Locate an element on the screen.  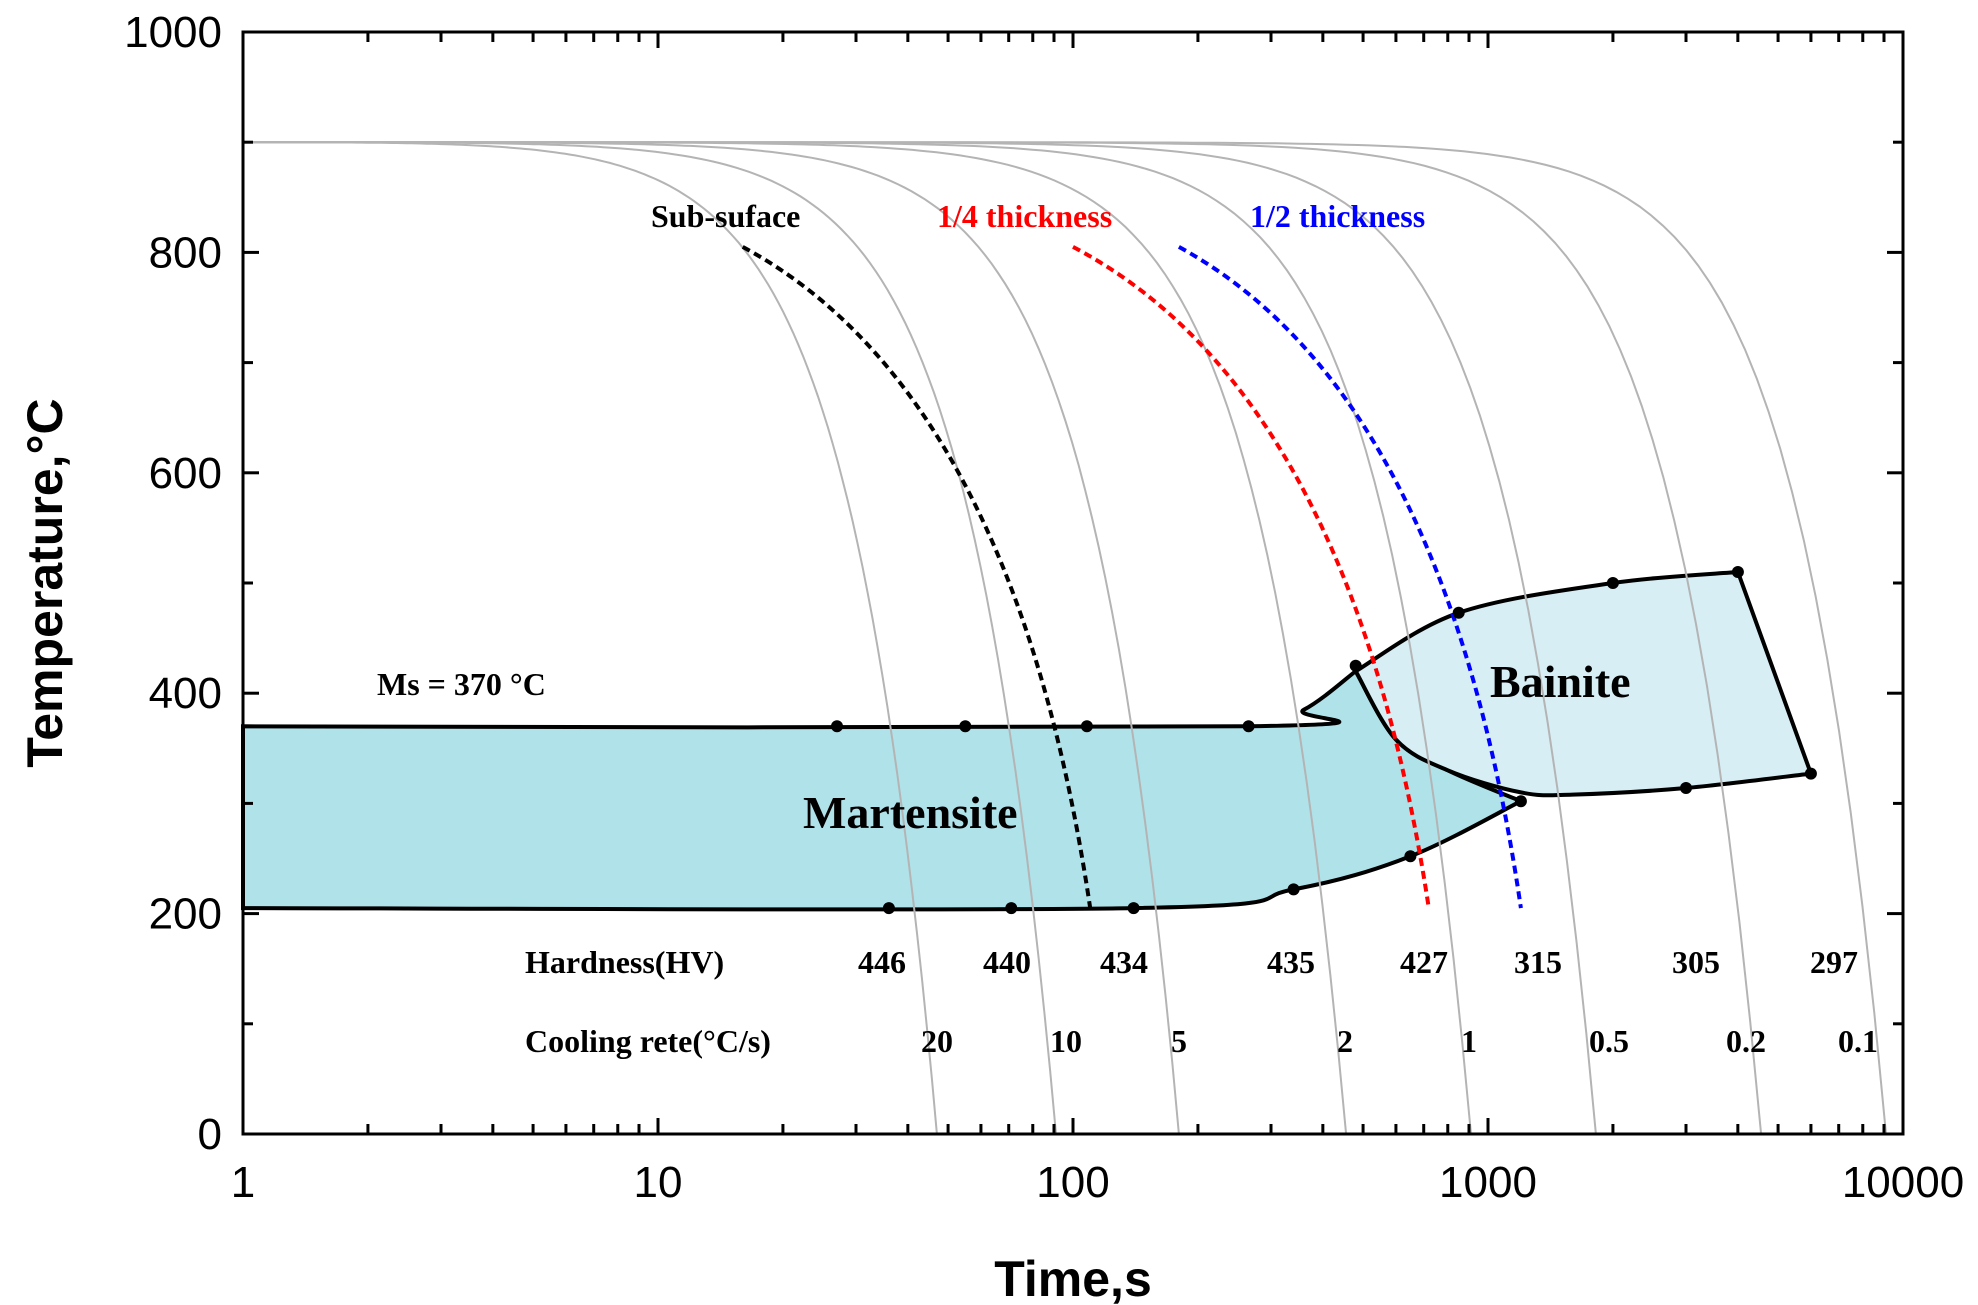
cooling-rate-values: 20 10 5 2 1 0.5 0.2 0.1 is located at coordinates (1399, 1041).